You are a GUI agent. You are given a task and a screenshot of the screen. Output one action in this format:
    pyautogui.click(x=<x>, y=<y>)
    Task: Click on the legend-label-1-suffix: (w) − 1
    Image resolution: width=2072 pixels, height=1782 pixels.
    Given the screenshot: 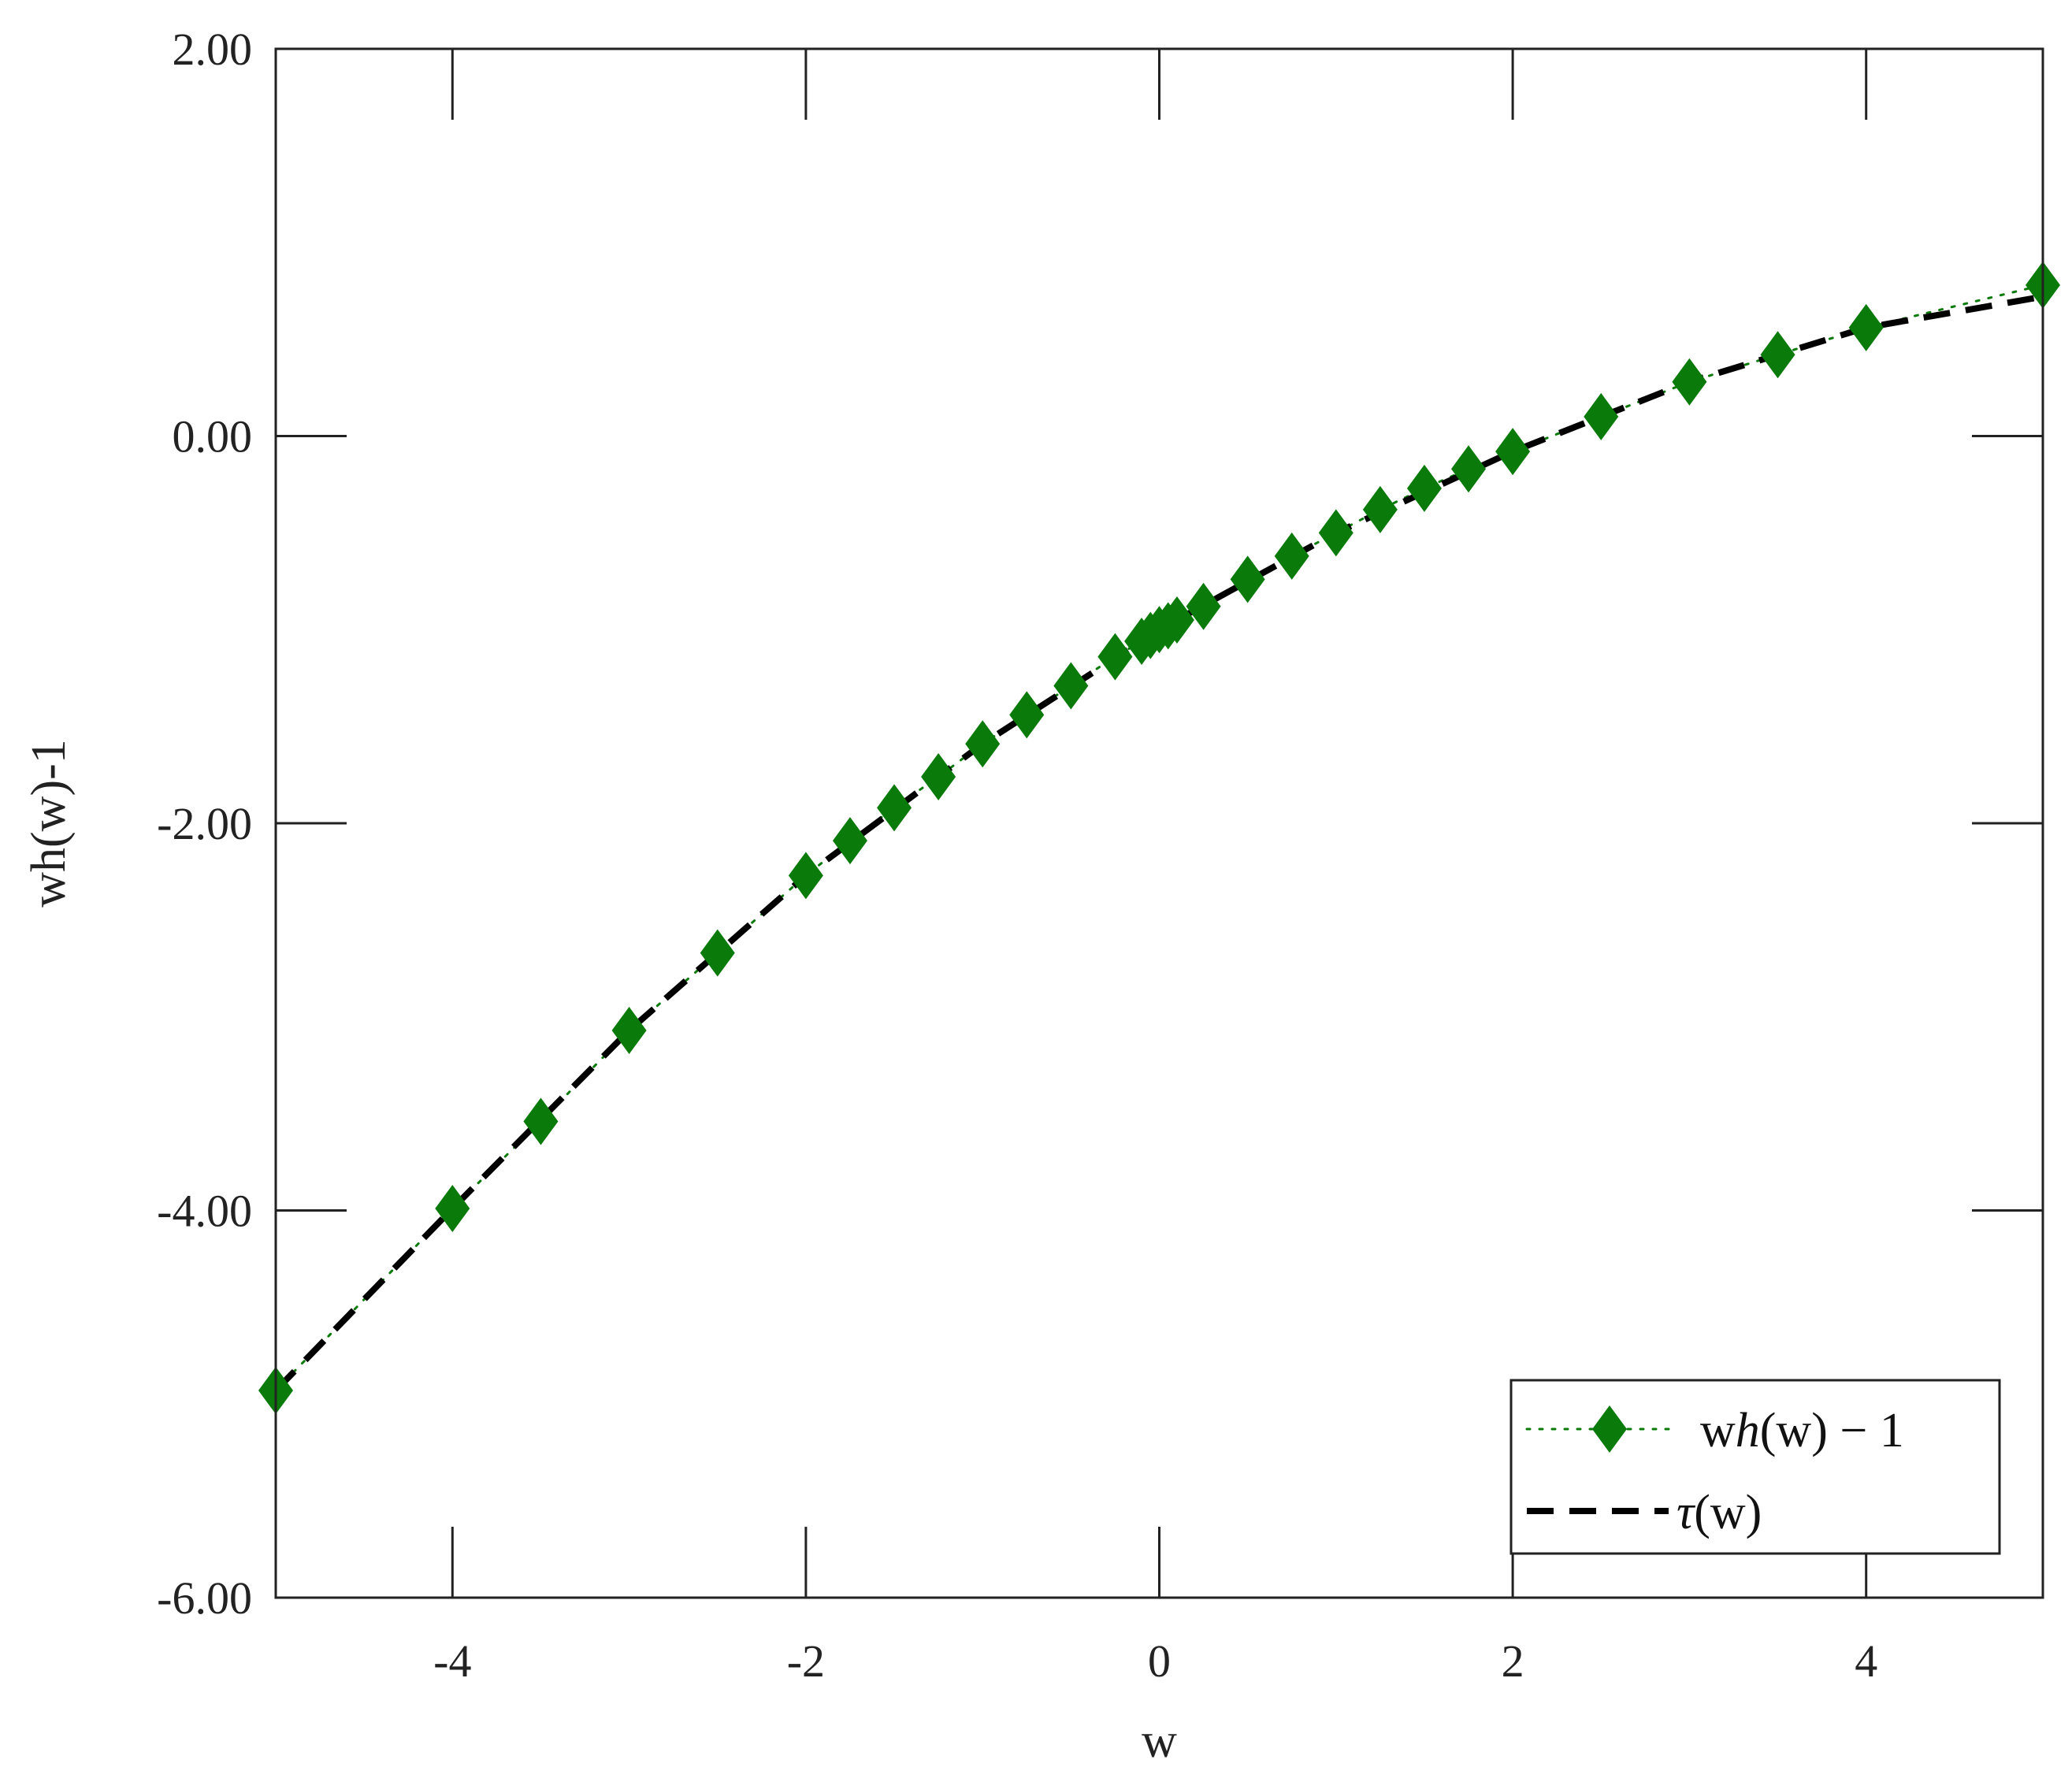 What is the action you would take?
    pyautogui.click(x=1832, y=1431)
    